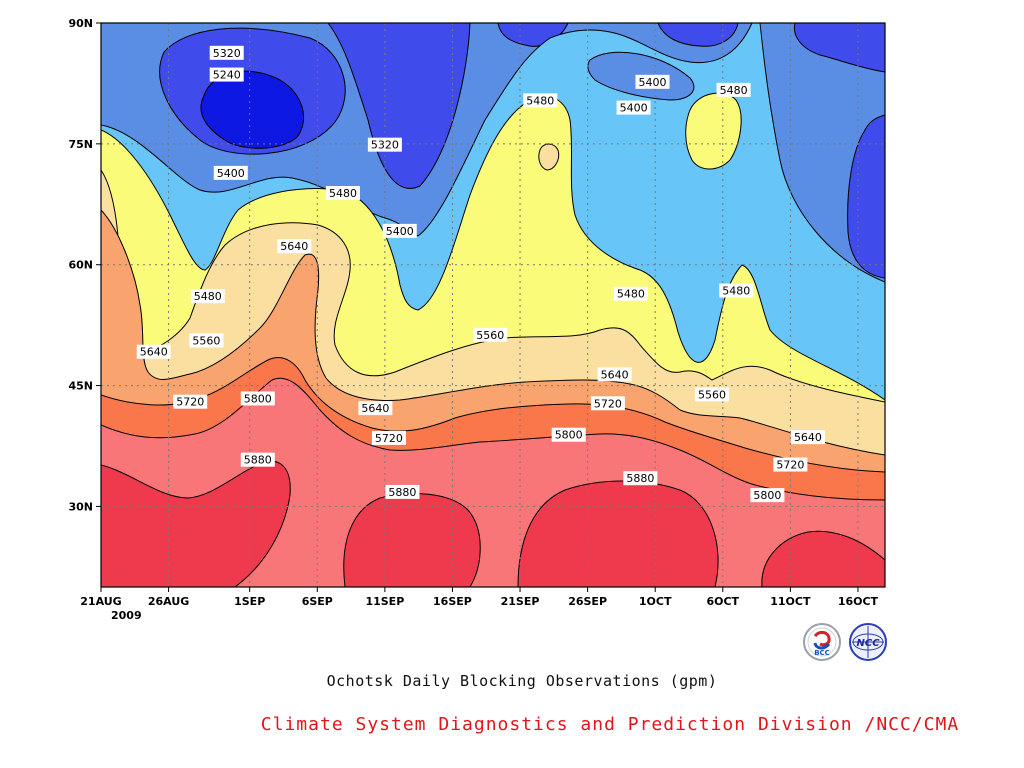 Image resolution: width=1024 pixels, height=768 pixels. Describe the element at coordinates (399, 106) in the screenshot. I see `region-5240-5320-center` at that location.